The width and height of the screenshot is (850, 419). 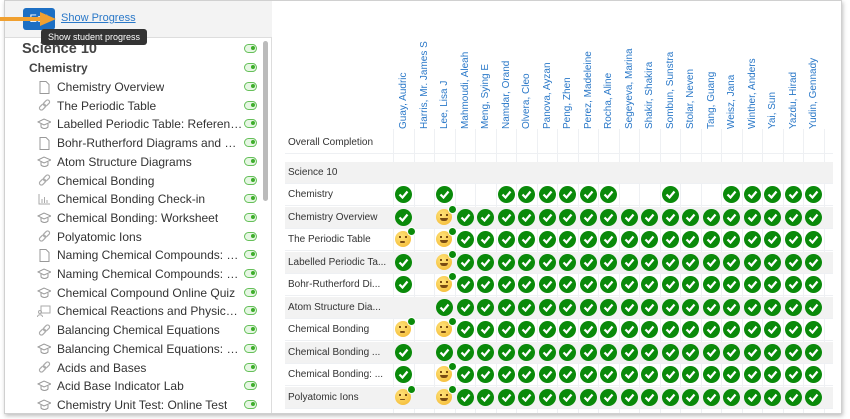 I want to click on student-column-header: Rocha, Aline, so click(x=608, y=100).